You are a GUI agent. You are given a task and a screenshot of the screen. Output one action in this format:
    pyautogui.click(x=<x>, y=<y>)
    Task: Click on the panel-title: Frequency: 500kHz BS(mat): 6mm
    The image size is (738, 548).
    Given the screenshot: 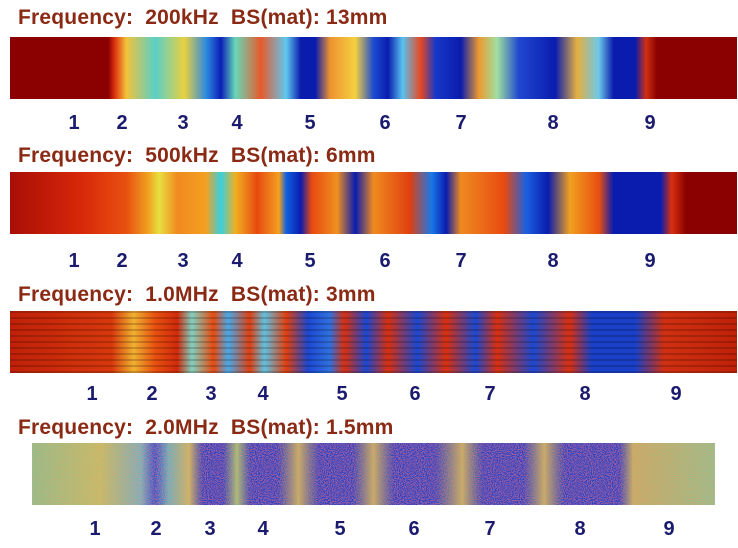 What is the action you would take?
    pyautogui.click(x=197, y=155)
    